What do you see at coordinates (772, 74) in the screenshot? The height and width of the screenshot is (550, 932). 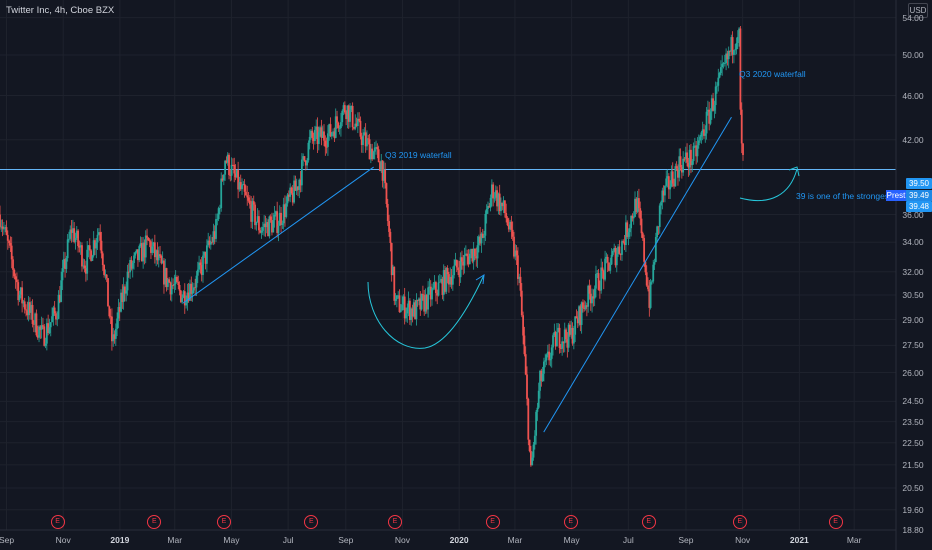 I see `annotation-q3-2020: Q3 2020 waterfall` at bounding box center [772, 74].